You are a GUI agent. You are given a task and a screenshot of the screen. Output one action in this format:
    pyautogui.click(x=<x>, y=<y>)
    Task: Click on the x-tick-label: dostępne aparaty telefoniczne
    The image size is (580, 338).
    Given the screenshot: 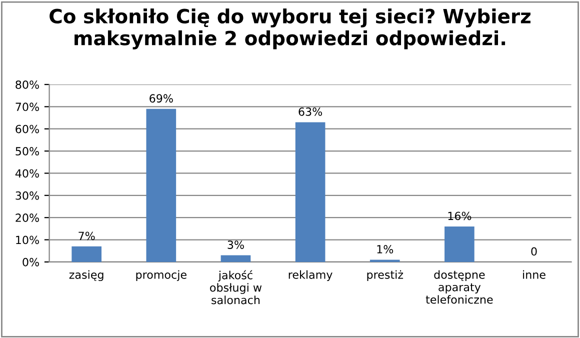 What is the action you would take?
    pyautogui.click(x=459, y=287)
    